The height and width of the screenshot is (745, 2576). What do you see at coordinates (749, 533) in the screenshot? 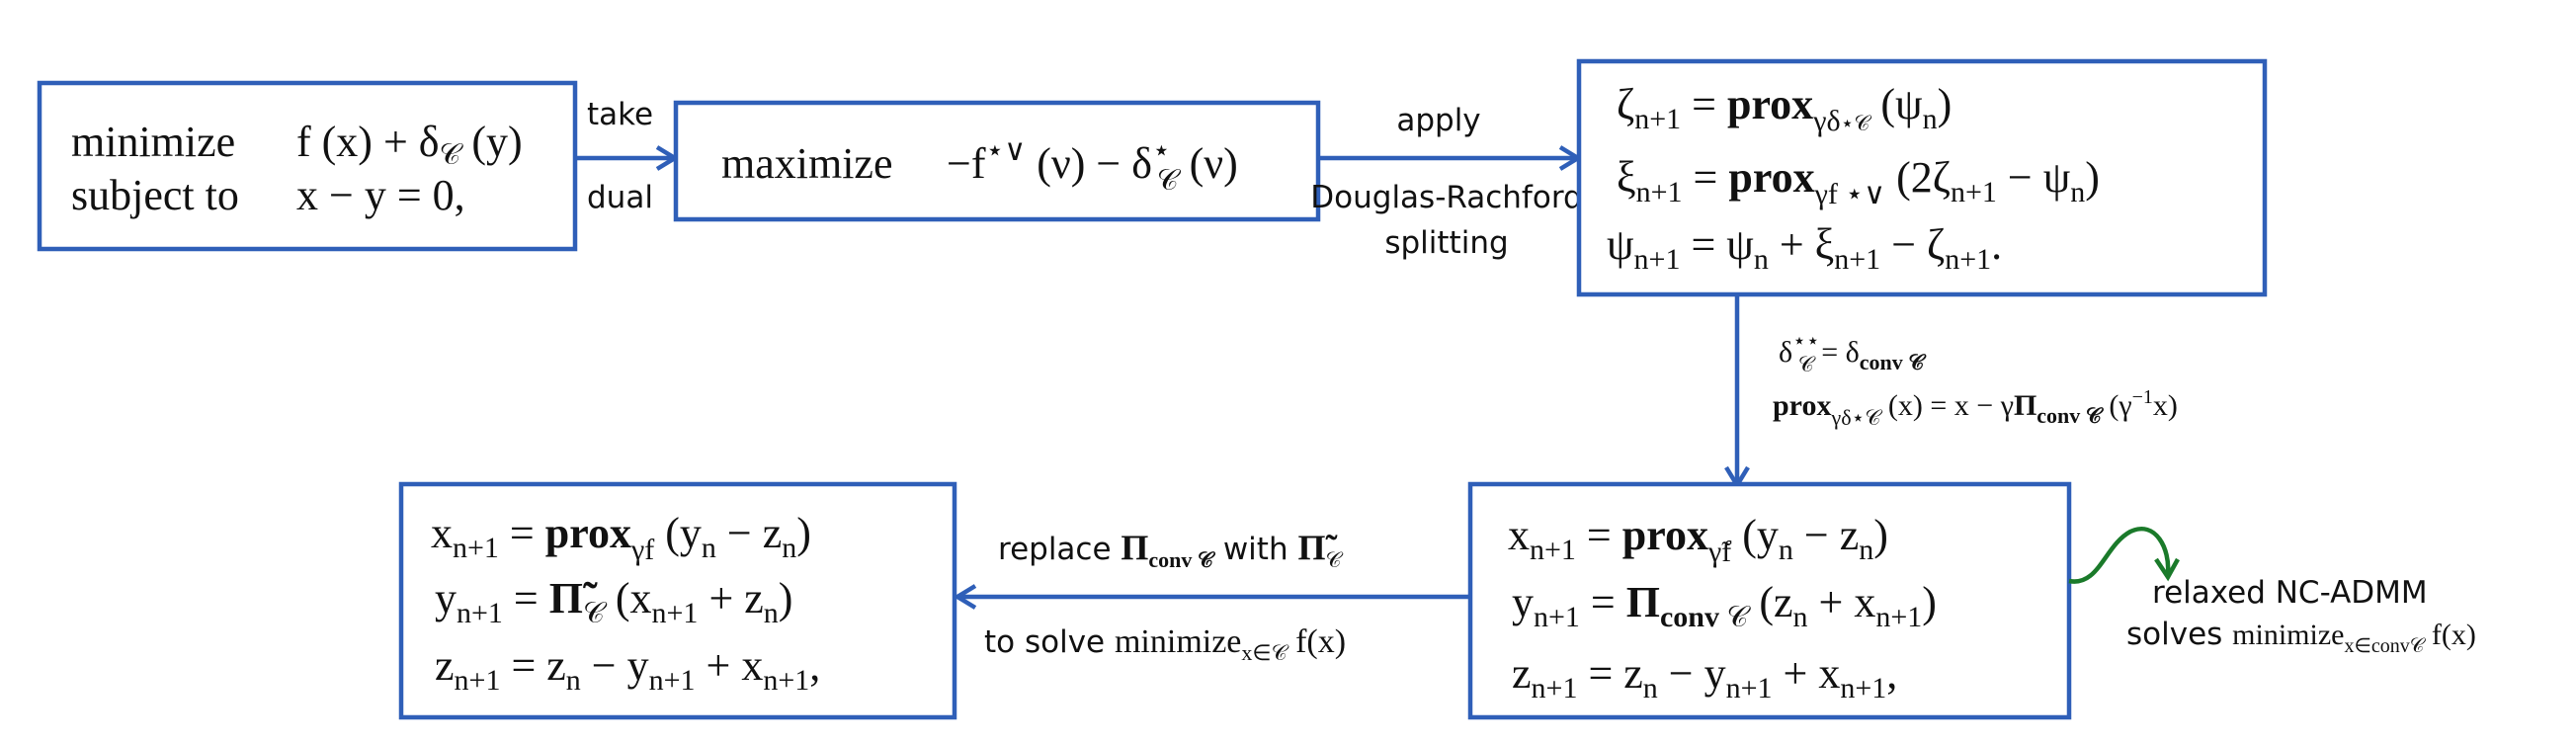
I see `fin-z-1: − z` at bounding box center [749, 533].